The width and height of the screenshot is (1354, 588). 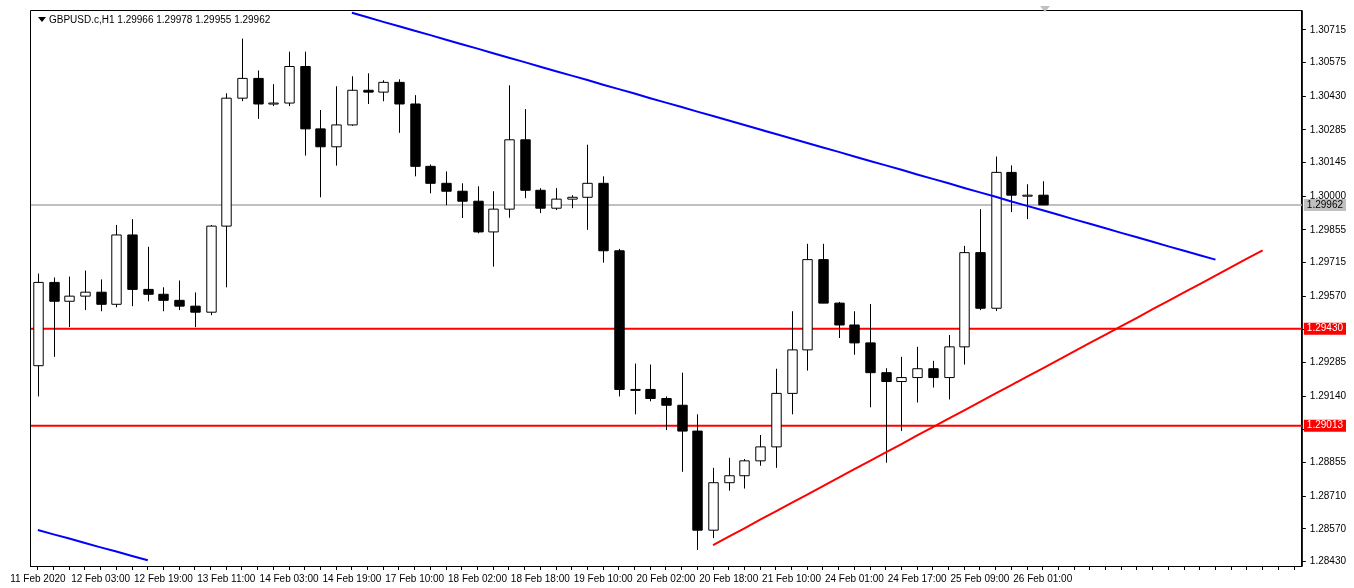 What do you see at coordinates (1328, 462) in the screenshot?
I see `y-tick-label: 1.28855` at bounding box center [1328, 462].